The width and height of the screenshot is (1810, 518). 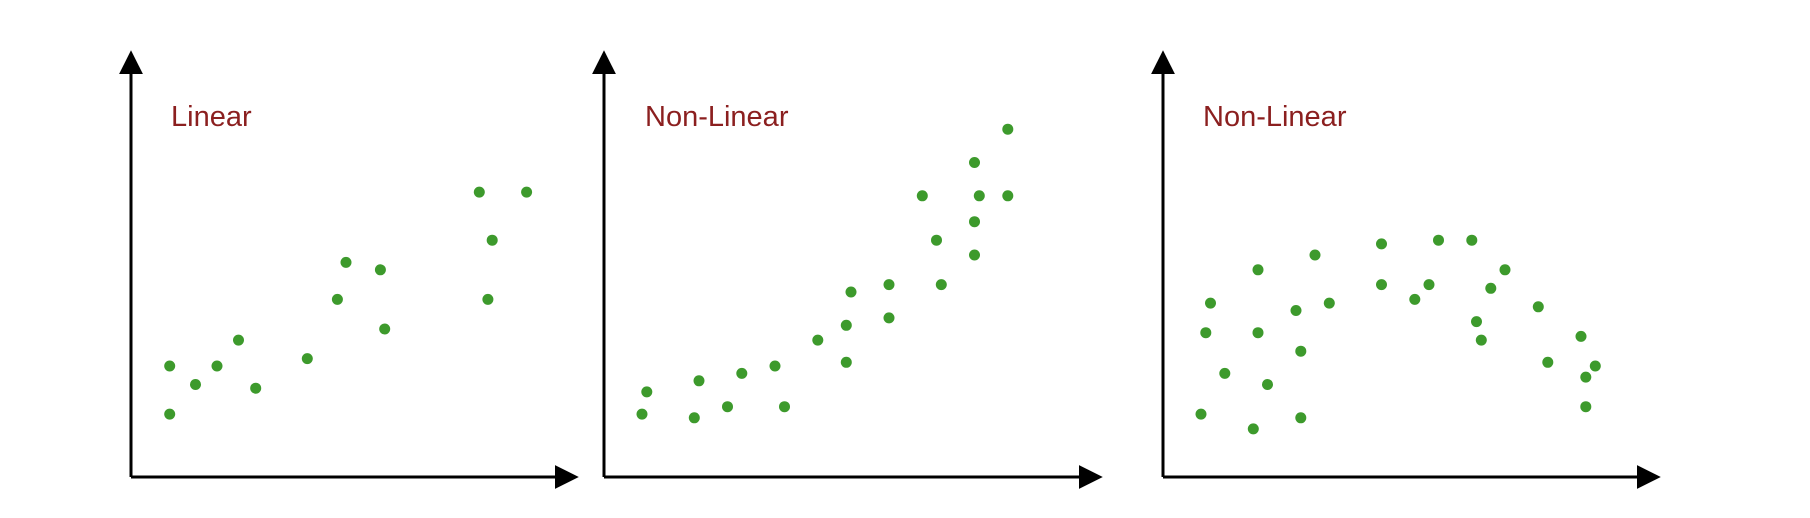 What do you see at coordinates (211, 117) in the screenshot?
I see `panel-title: Linear` at bounding box center [211, 117].